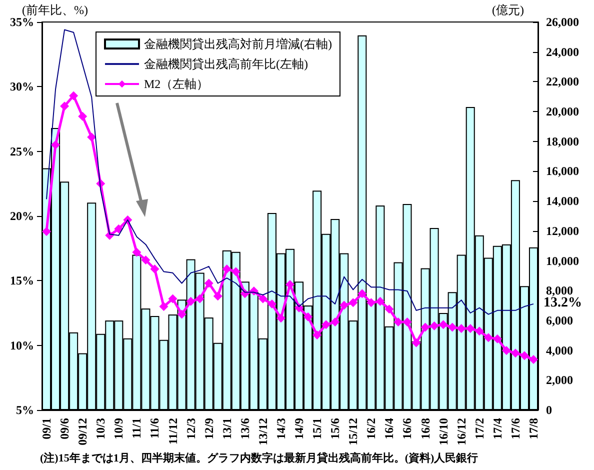 The image size is (594, 470). Describe the element at coordinates (562, 261) in the screenshot. I see `y2-tick-label: 10,000` at that location.